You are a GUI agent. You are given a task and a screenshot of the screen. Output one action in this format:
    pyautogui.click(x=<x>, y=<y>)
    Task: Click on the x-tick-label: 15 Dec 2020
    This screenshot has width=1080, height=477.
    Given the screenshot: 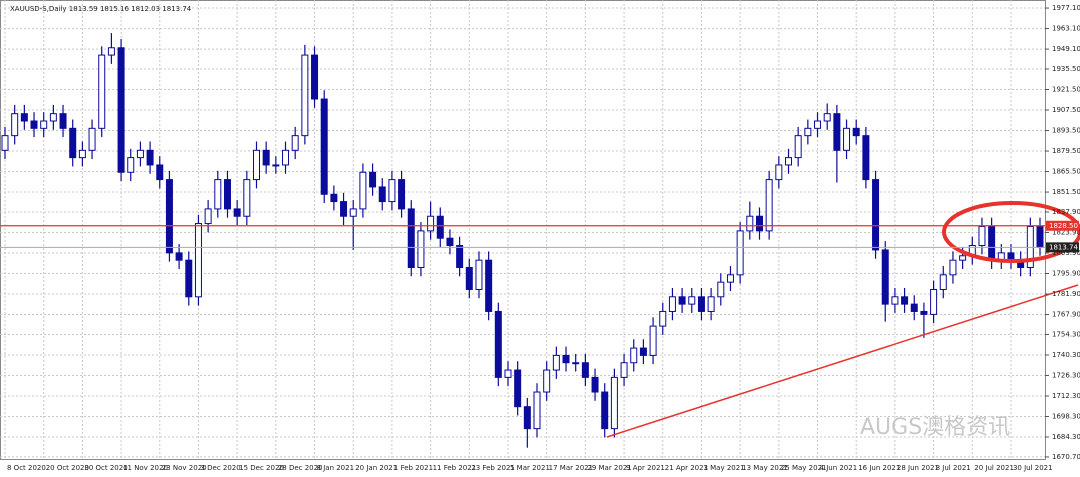 What is the action you would take?
    pyautogui.click(x=261, y=468)
    